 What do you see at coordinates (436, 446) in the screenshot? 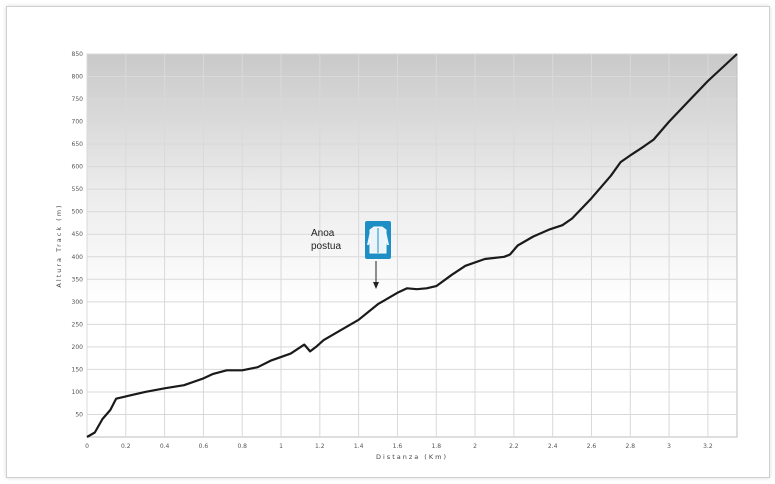
I see `x-tick-label: 1.8` at bounding box center [436, 446].